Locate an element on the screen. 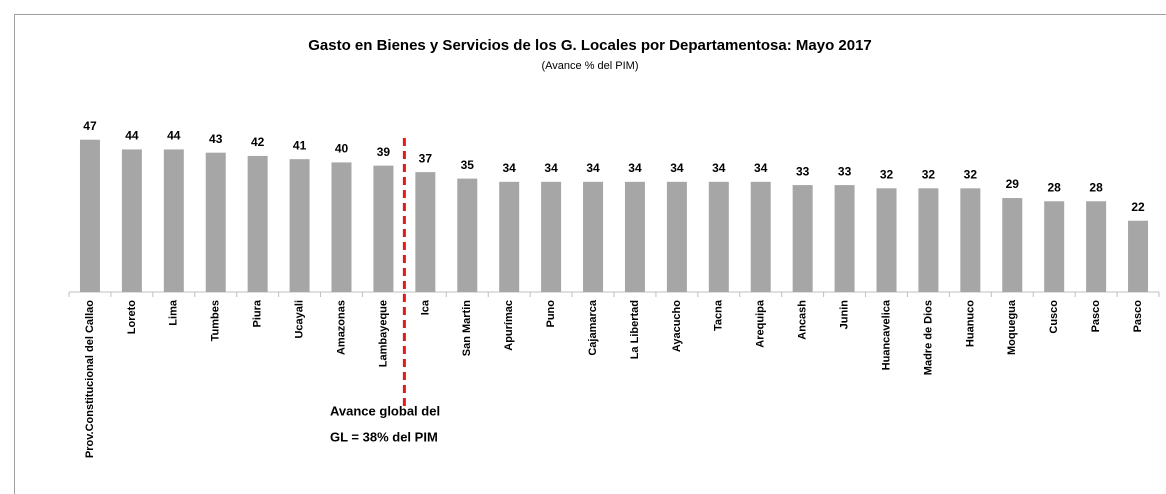 Image resolution: width=1166 pixels, height=494 pixels. value-label: 43 is located at coordinates (216, 139).